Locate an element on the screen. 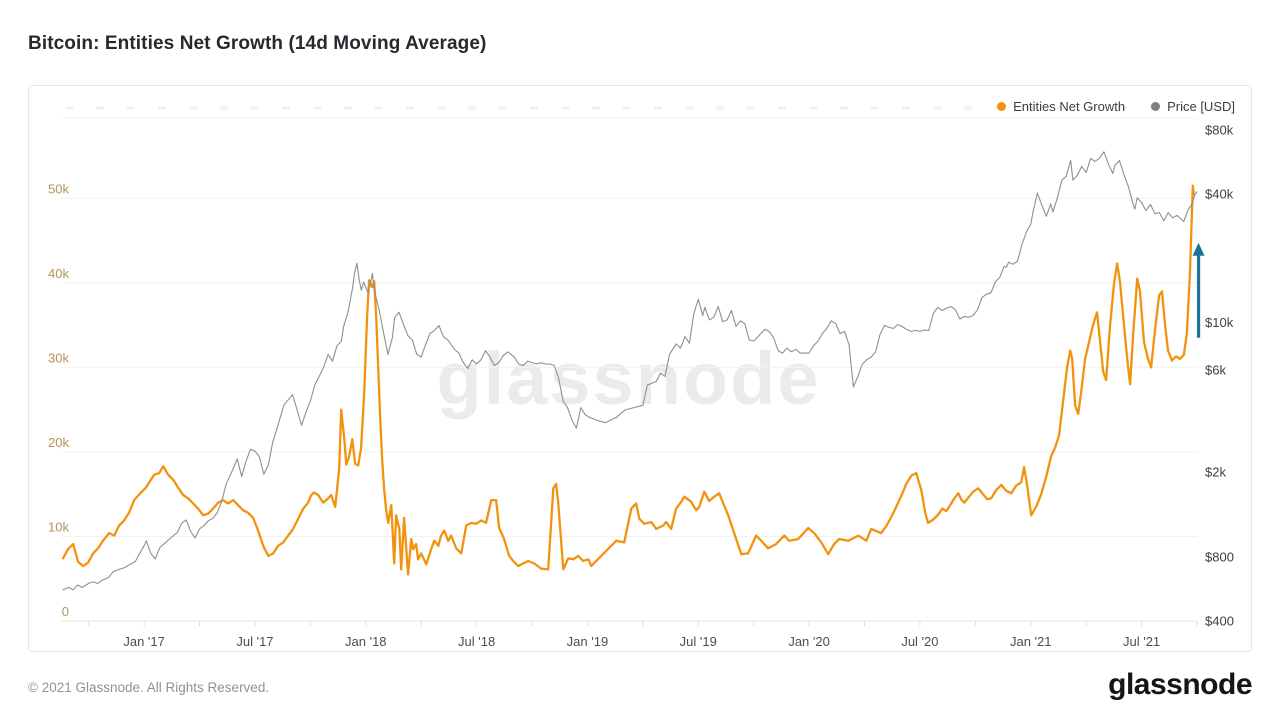 The height and width of the screenshot is (720, 1280). glassnode-watermark: glassnode is located at coordinates (628, 378).